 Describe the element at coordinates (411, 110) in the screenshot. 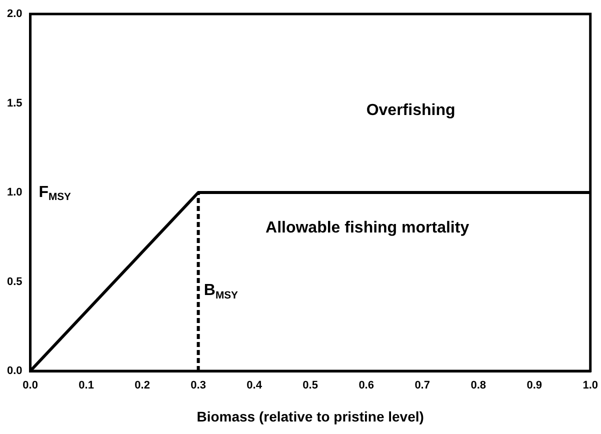

I see `annotation: Overfishing` at that location.